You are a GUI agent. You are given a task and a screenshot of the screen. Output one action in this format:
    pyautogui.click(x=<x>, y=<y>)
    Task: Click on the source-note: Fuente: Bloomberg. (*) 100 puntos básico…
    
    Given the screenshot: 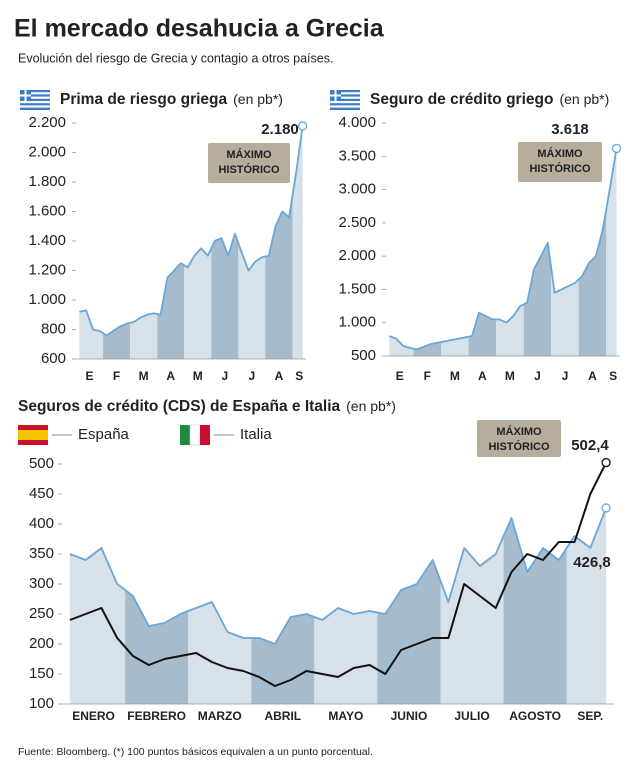 What is the action you would take?
    pyautogui.click(x=195, y=752)
    